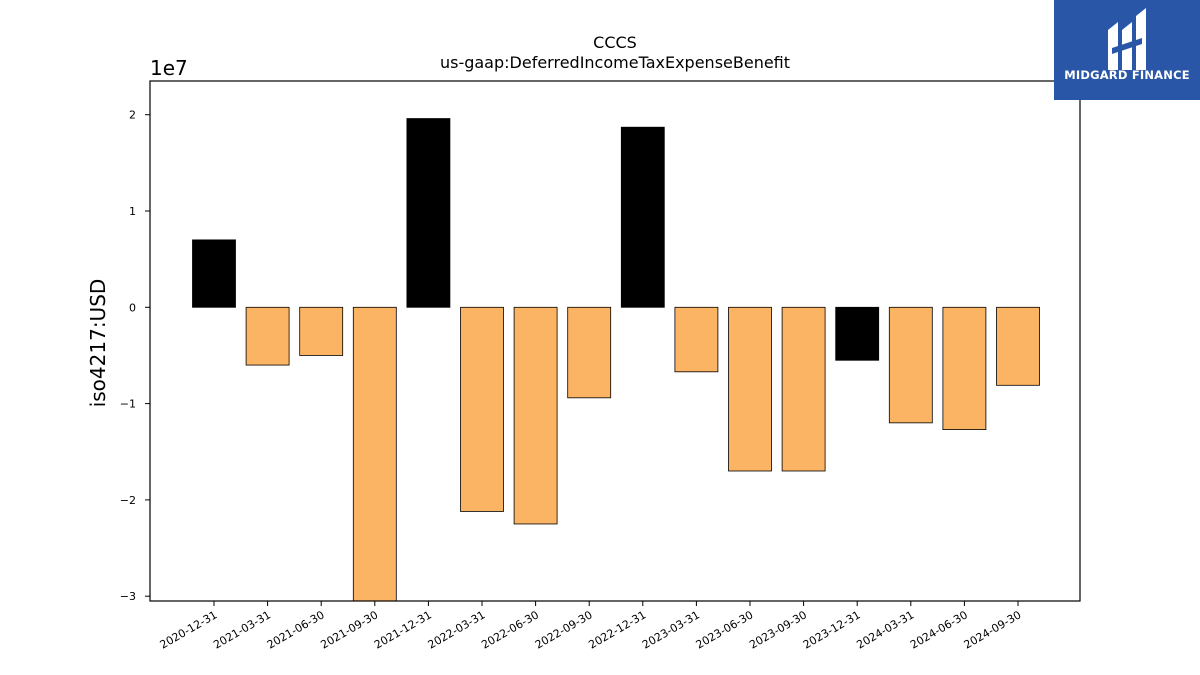 This screenshot has height=675, width=1200. I want to click on chart-subtitle: us-gaap:DeferredIncomeTaxExpenseBenefit, so click(615, 62).